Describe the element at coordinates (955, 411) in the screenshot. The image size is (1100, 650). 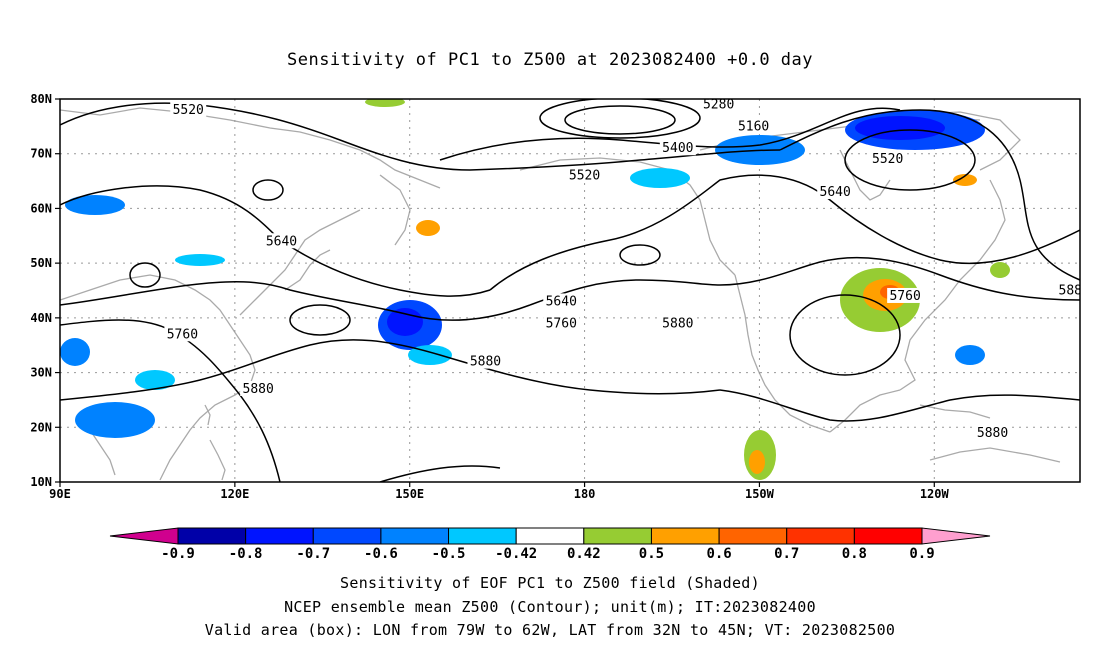
I see `coast-caribbean` at that location.